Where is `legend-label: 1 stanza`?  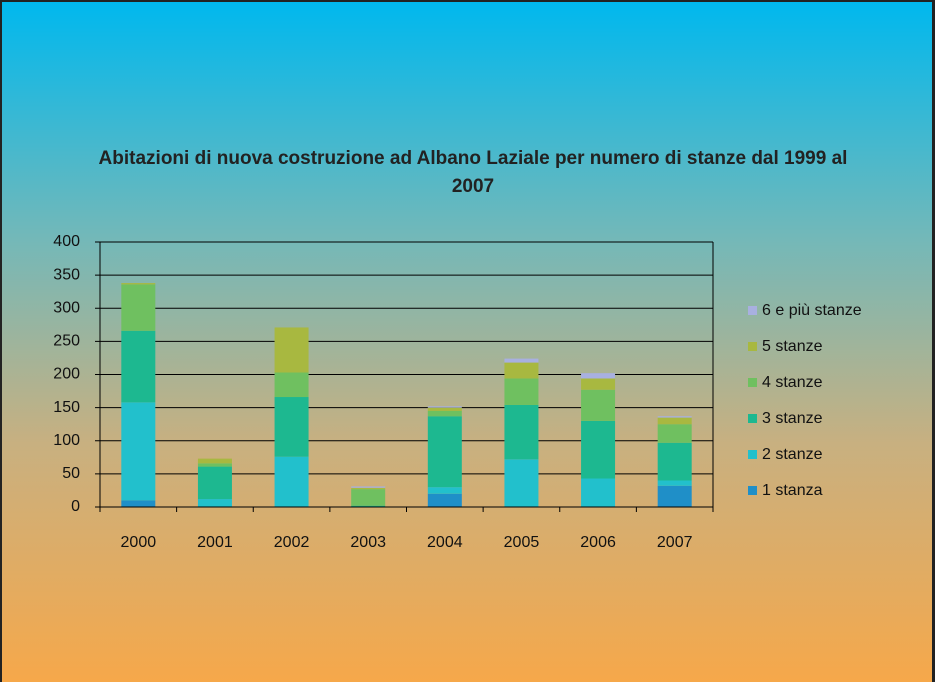
legend-label: 1 stanza is located at coordinates (792, 490).